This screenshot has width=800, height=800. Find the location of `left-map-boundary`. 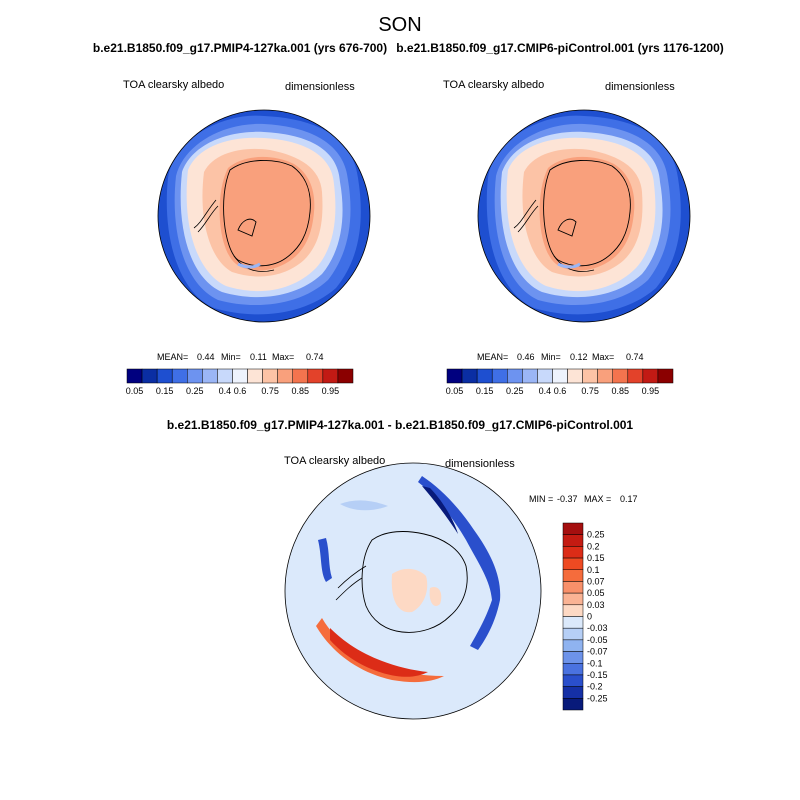

left-map-boundary is located at coordinates (264, 216).